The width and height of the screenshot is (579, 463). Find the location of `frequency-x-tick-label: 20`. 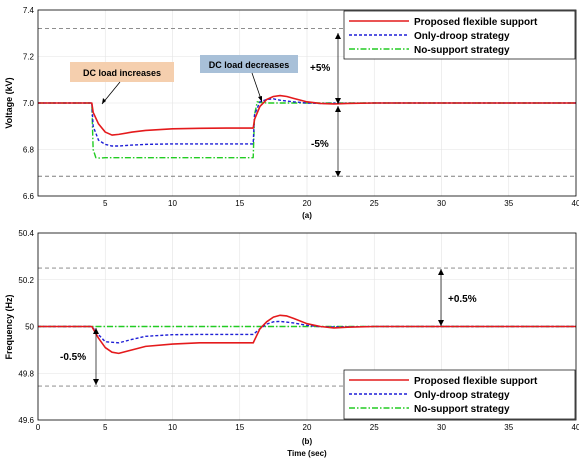

frequency-x-tick-label: 20 is located at coordinates (307, 427).